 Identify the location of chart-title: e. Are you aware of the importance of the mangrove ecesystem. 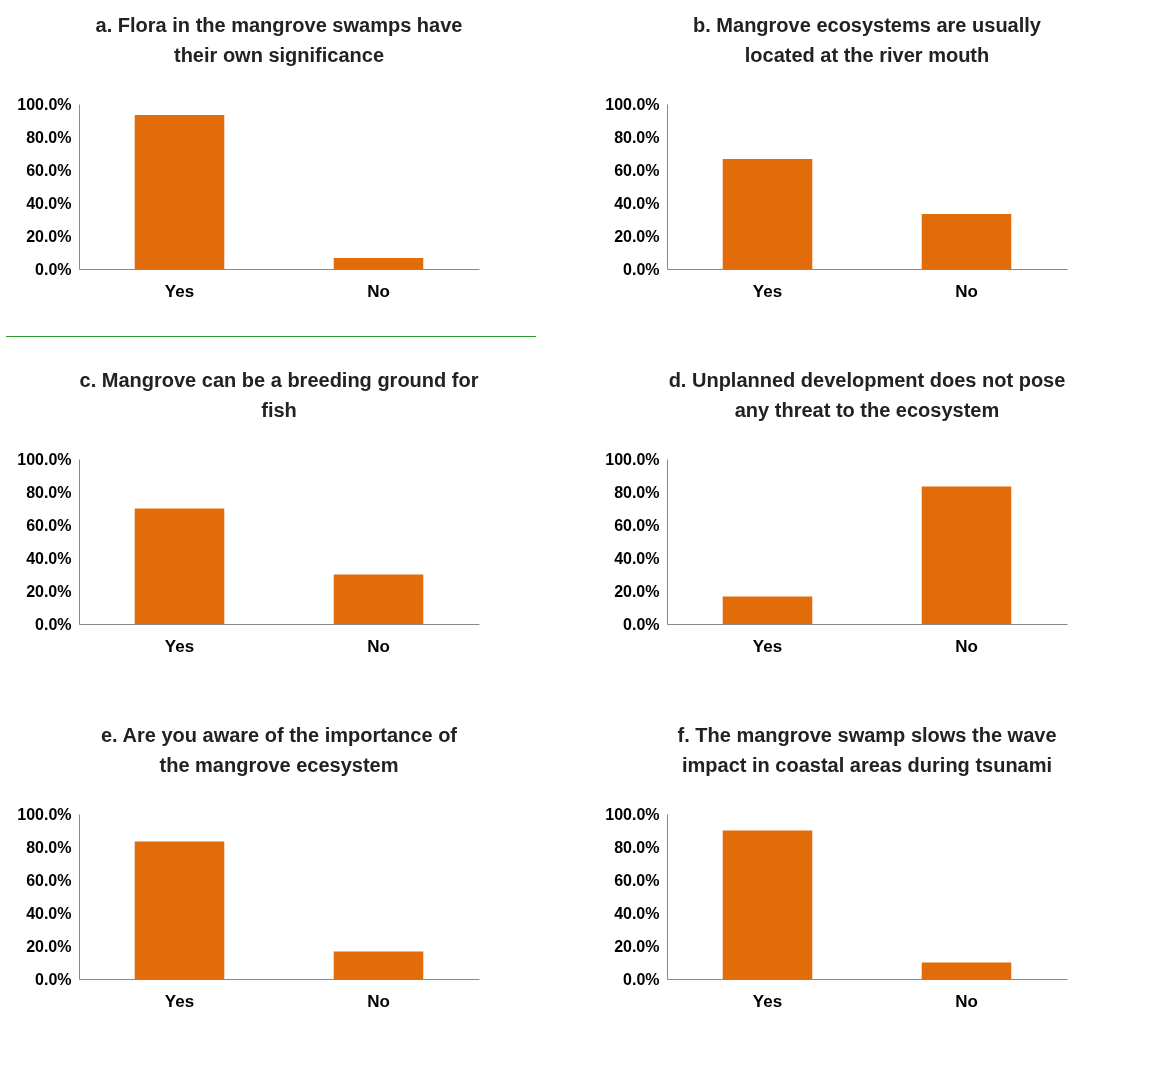
(279, 750).